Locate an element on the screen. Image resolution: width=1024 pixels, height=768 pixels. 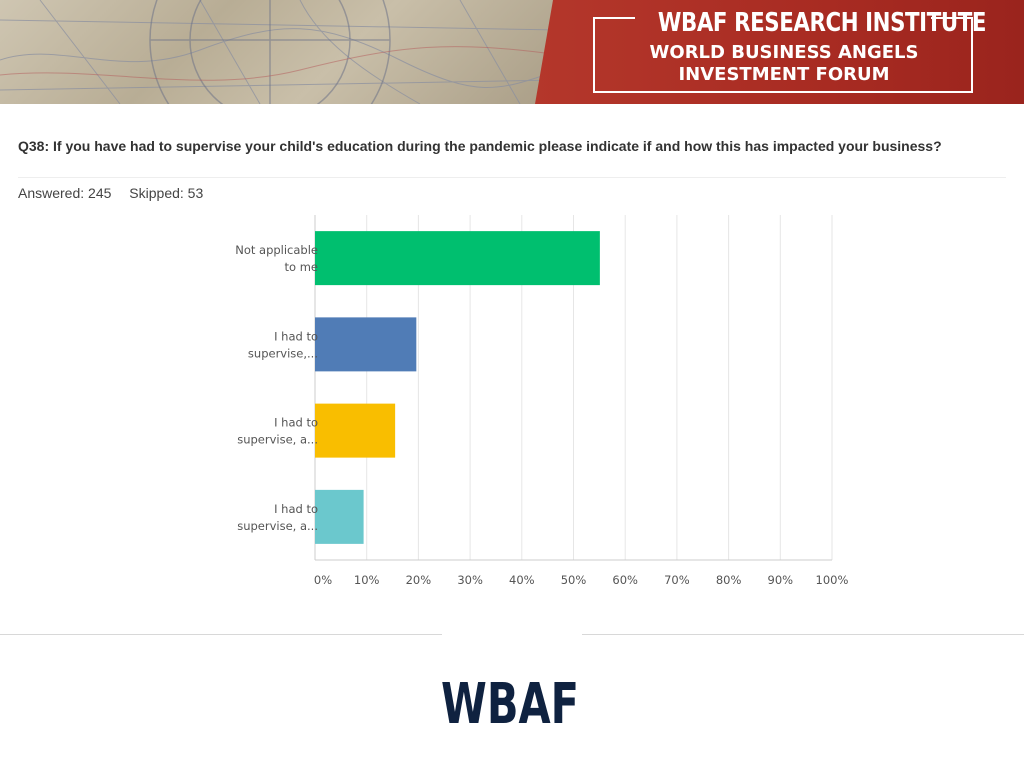
banner-frame is located at coordinates (783, 55).